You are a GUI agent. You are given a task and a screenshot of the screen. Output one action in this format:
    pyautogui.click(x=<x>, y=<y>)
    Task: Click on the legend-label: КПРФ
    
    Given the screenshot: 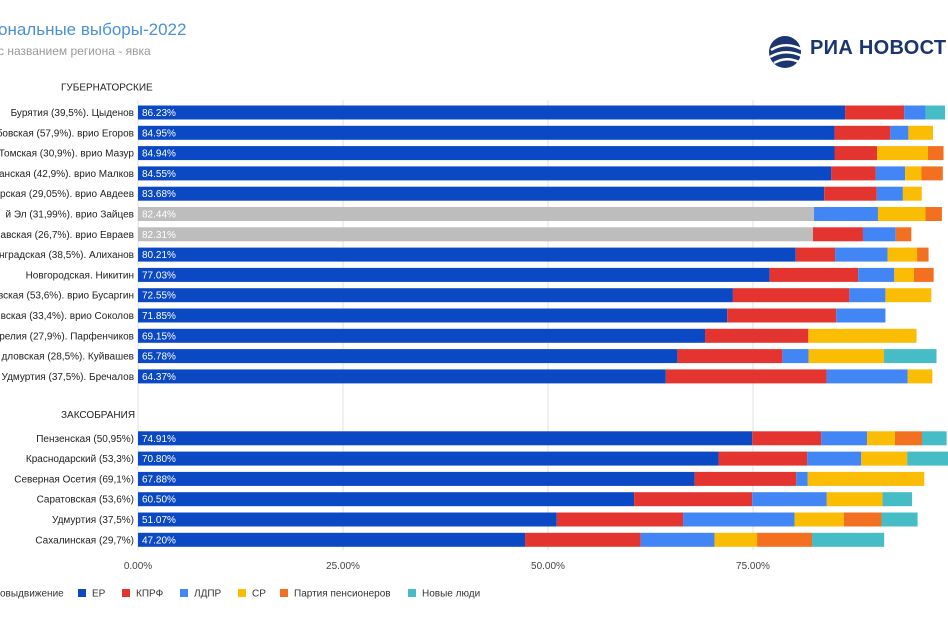 What is the action you would take?
    pyautogui.click(x=150, y=594)
    